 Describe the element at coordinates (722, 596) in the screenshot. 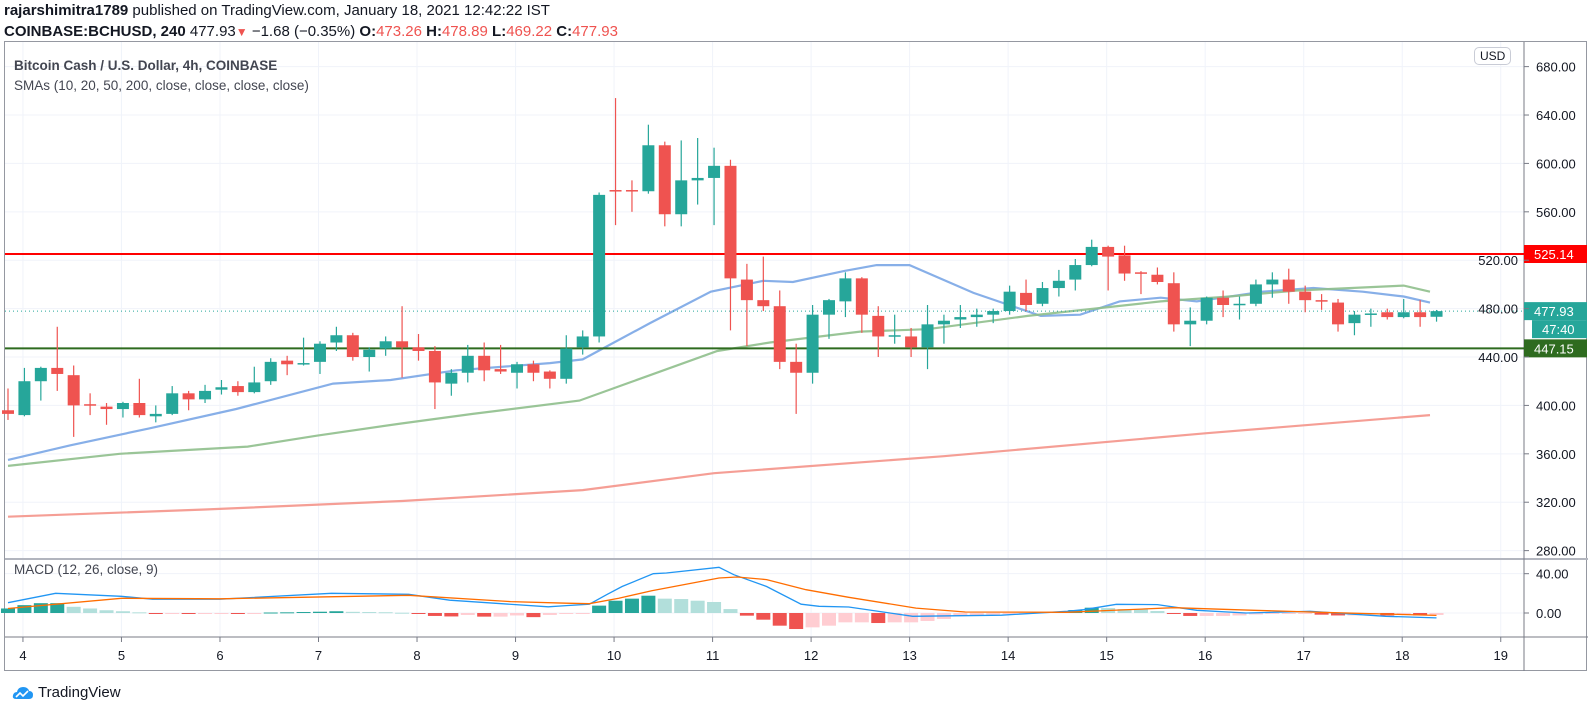

I see `signal-line` at that location.